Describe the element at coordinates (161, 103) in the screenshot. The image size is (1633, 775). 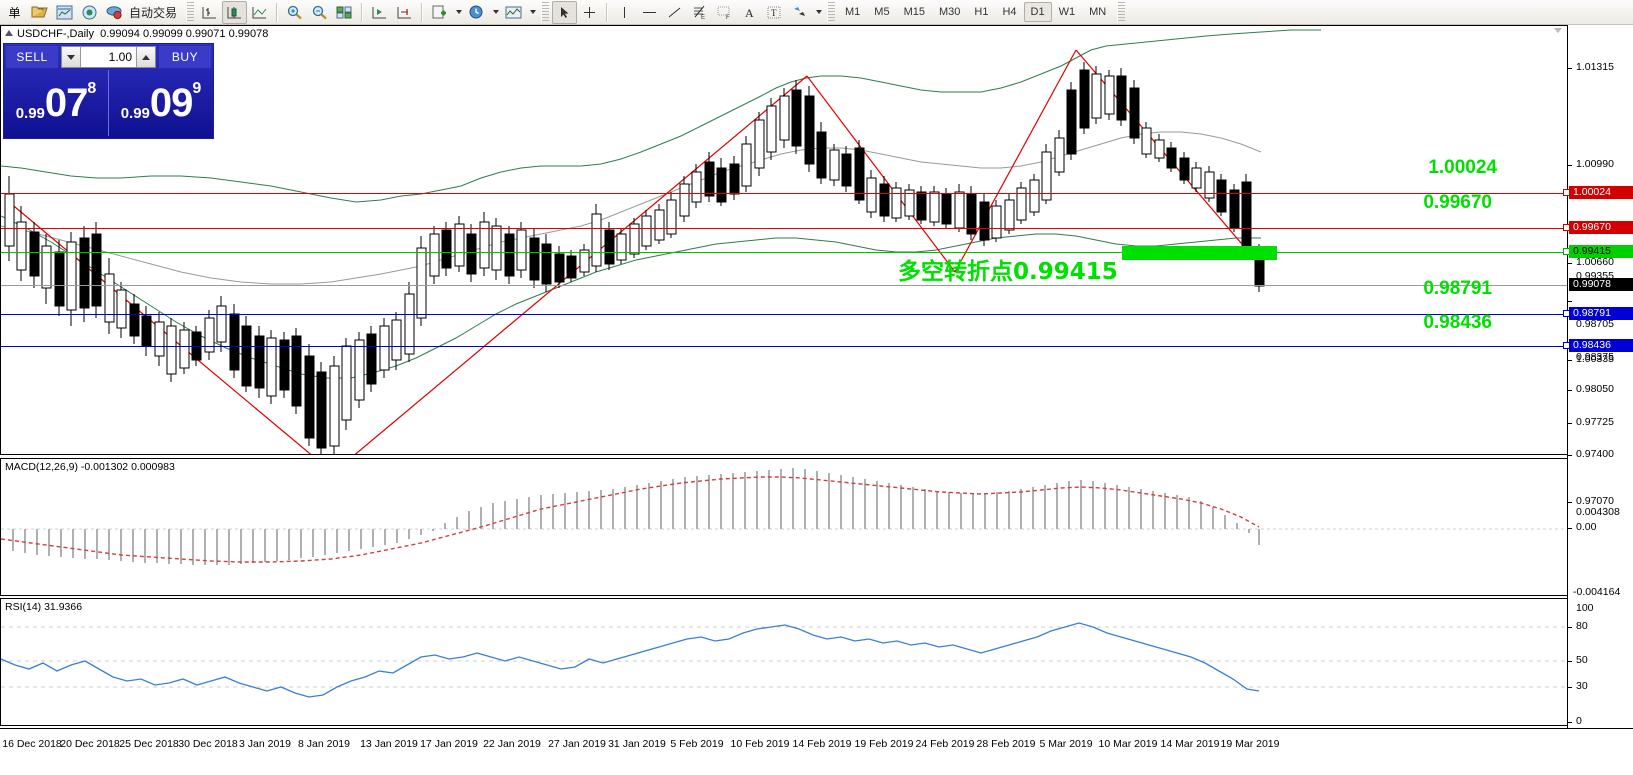
I see `ask-quote: 0.99 09 9` at that location.